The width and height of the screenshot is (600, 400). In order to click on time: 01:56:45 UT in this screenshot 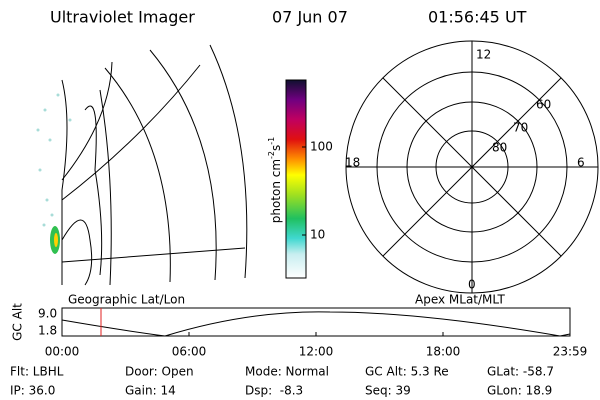, I will do `click(477, 17)`.